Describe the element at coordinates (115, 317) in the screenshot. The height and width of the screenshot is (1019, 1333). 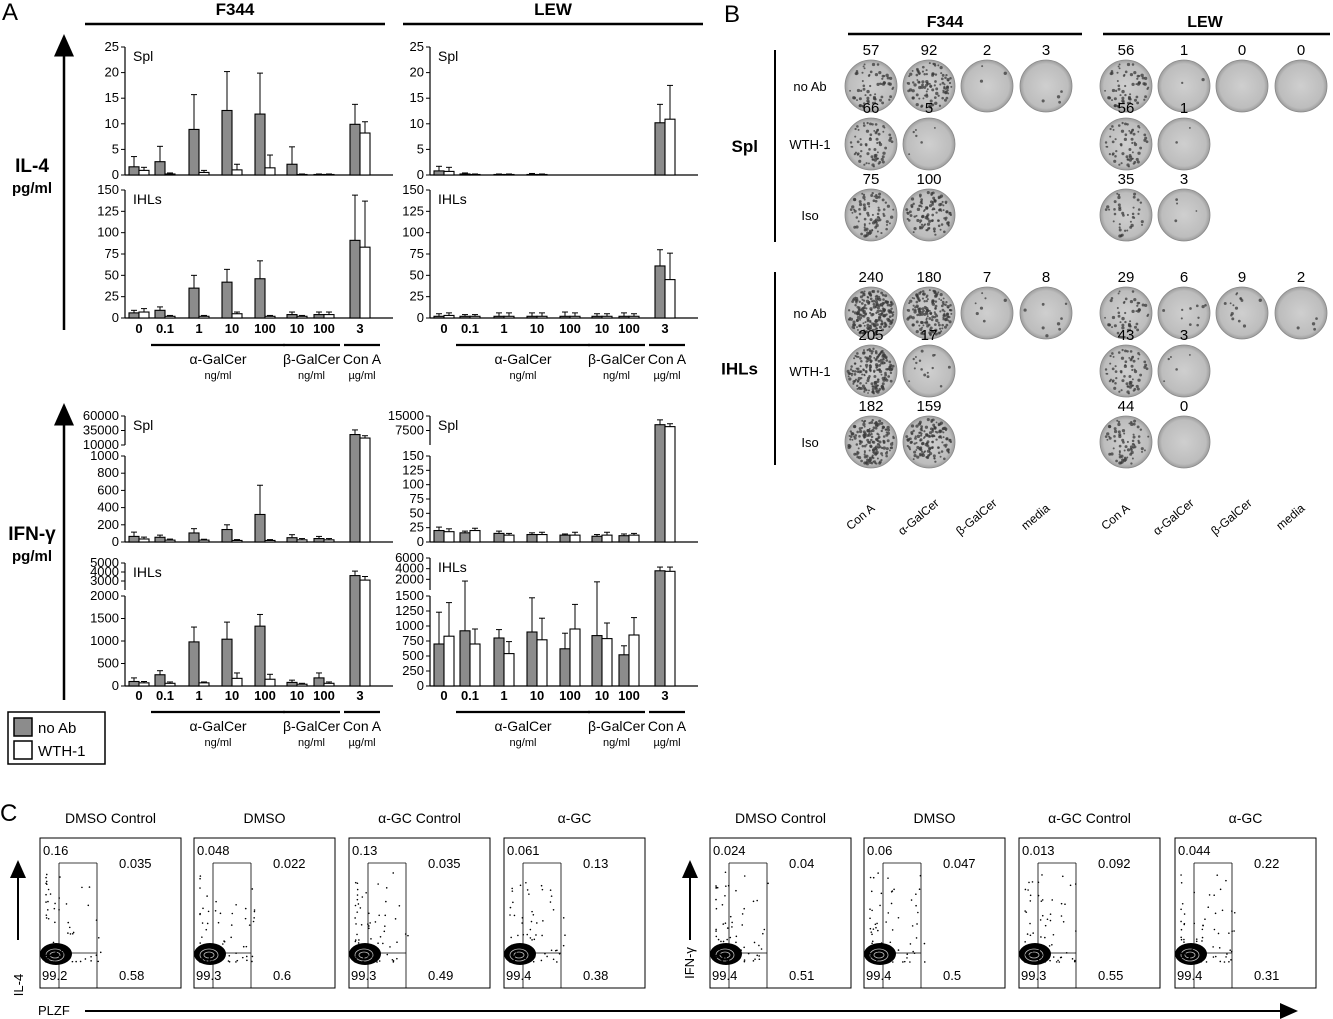
I see `y-tick-label: 0` at that location.